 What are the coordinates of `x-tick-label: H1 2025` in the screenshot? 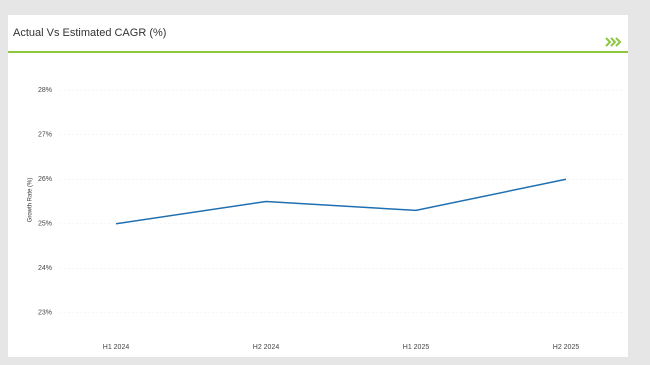 It's located at (416, 347).